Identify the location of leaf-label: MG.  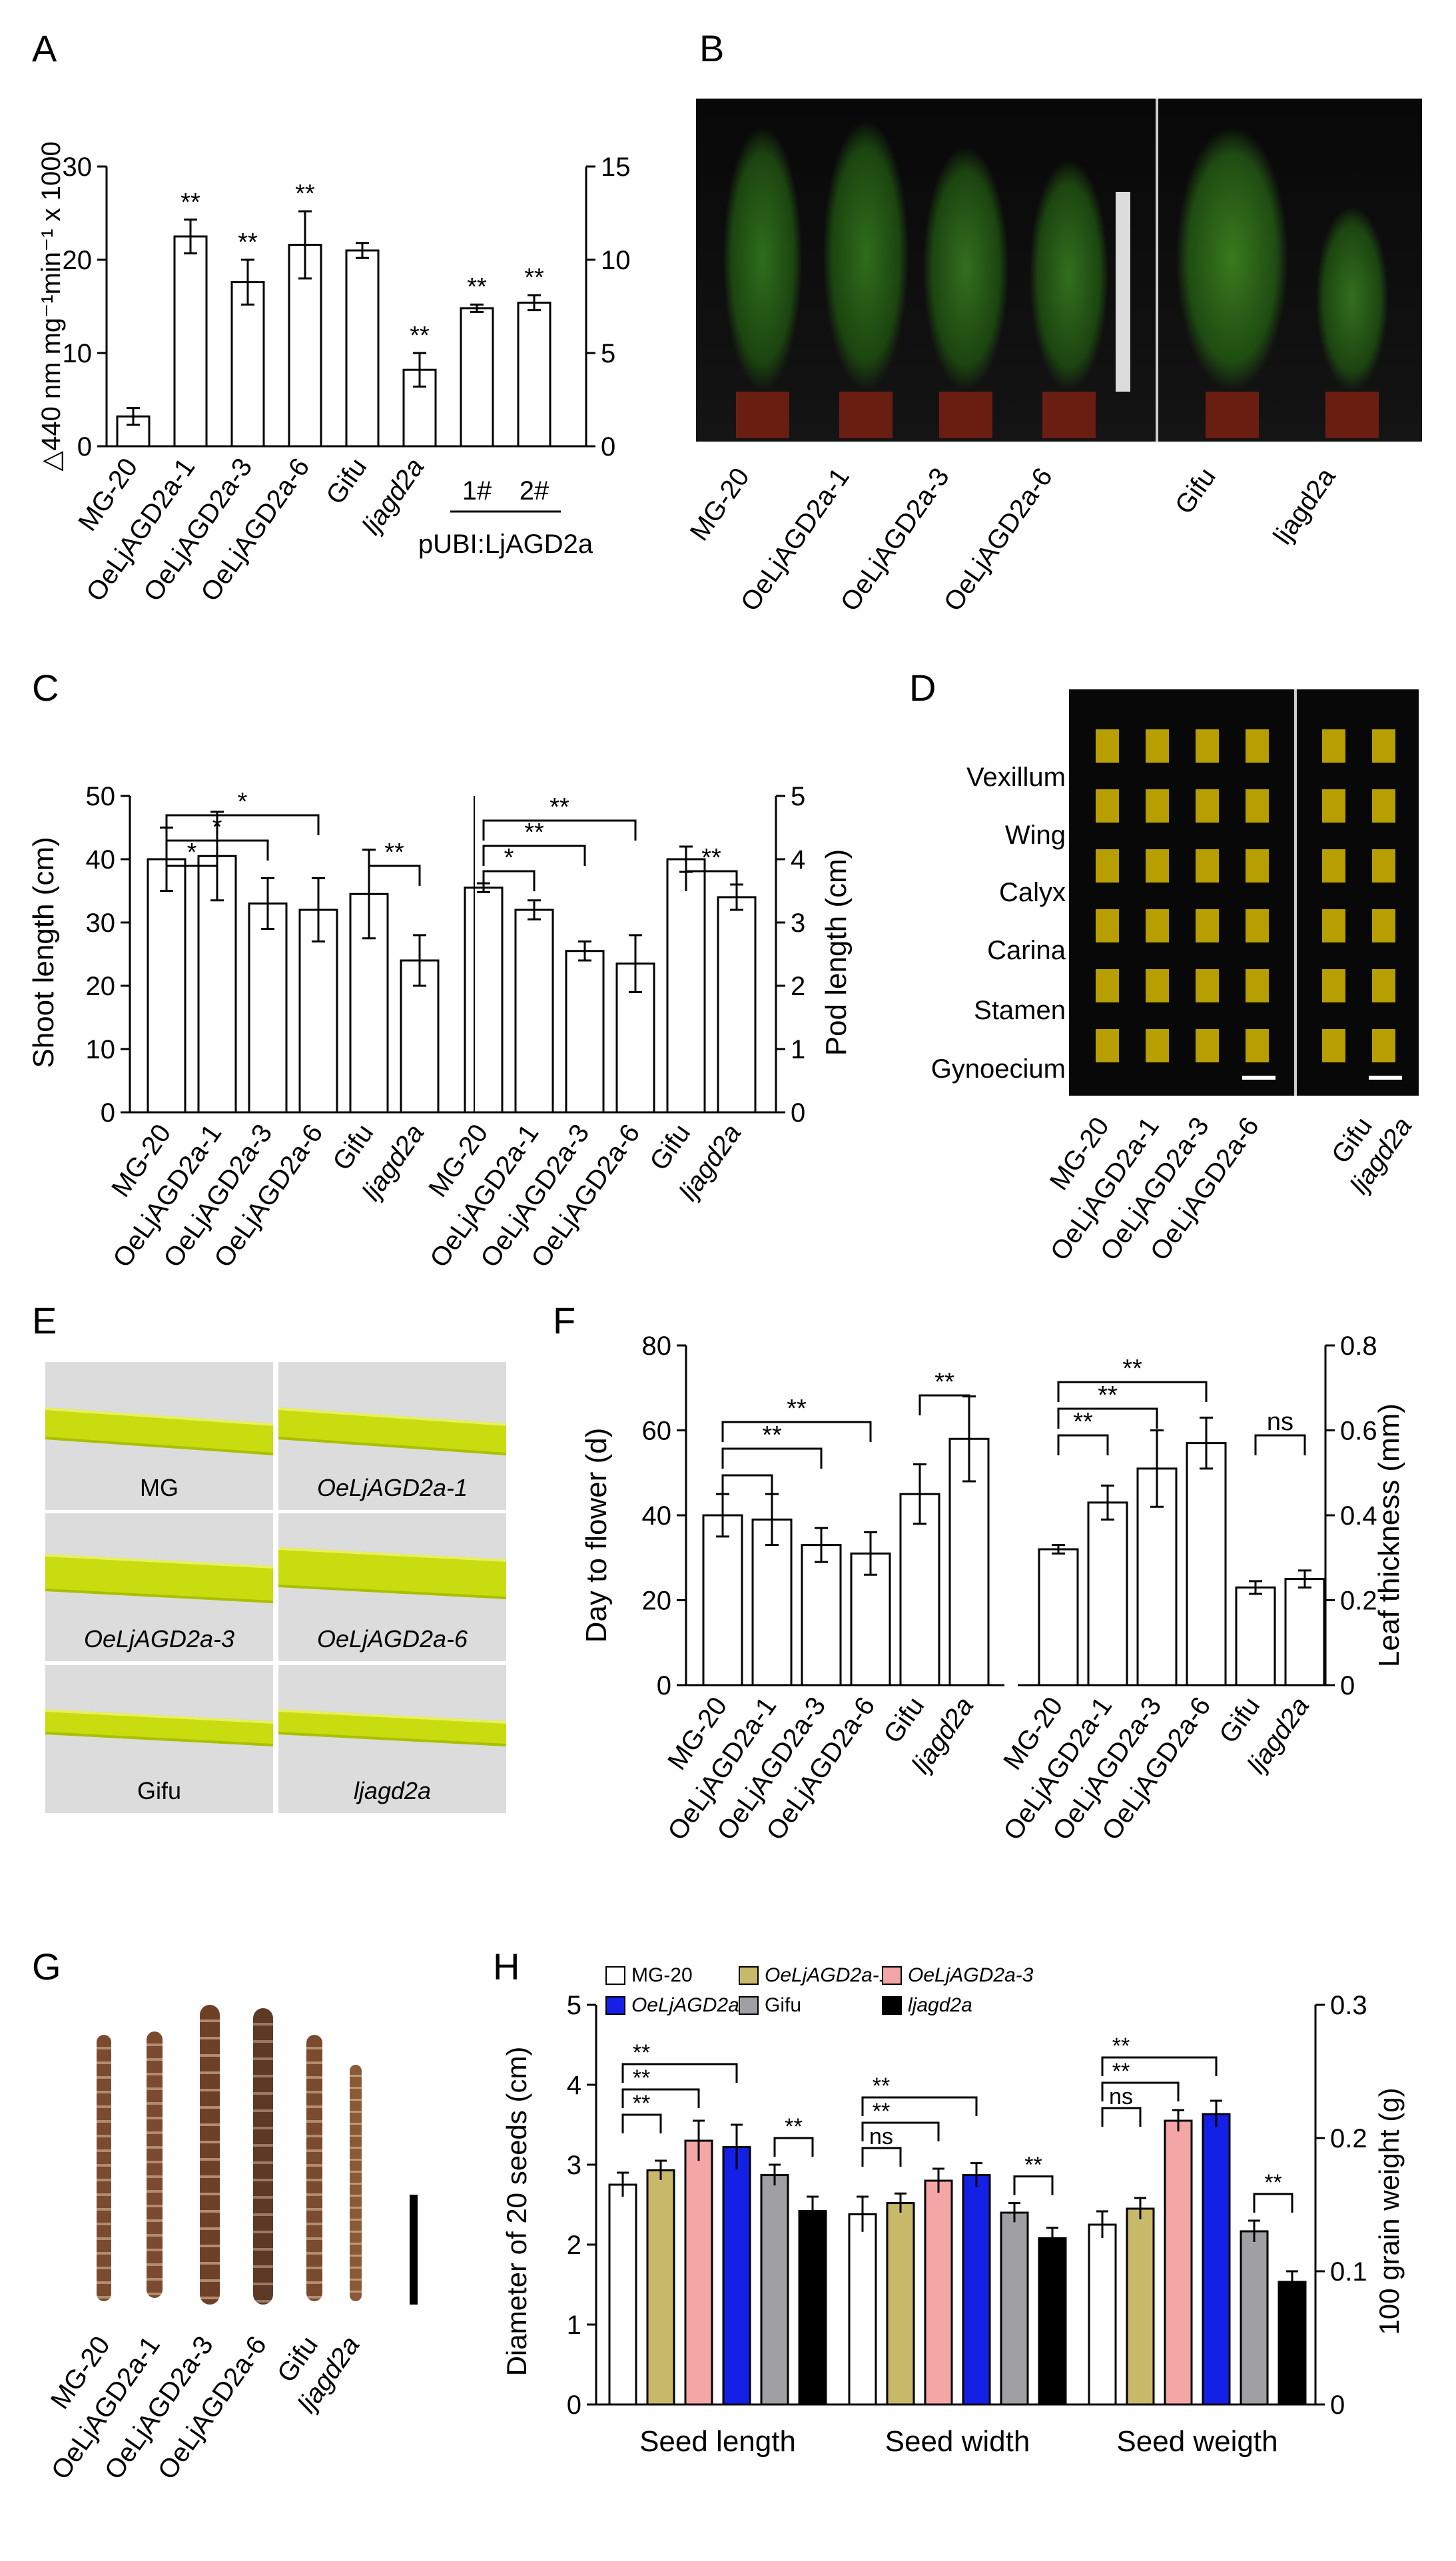
(159, 1487).